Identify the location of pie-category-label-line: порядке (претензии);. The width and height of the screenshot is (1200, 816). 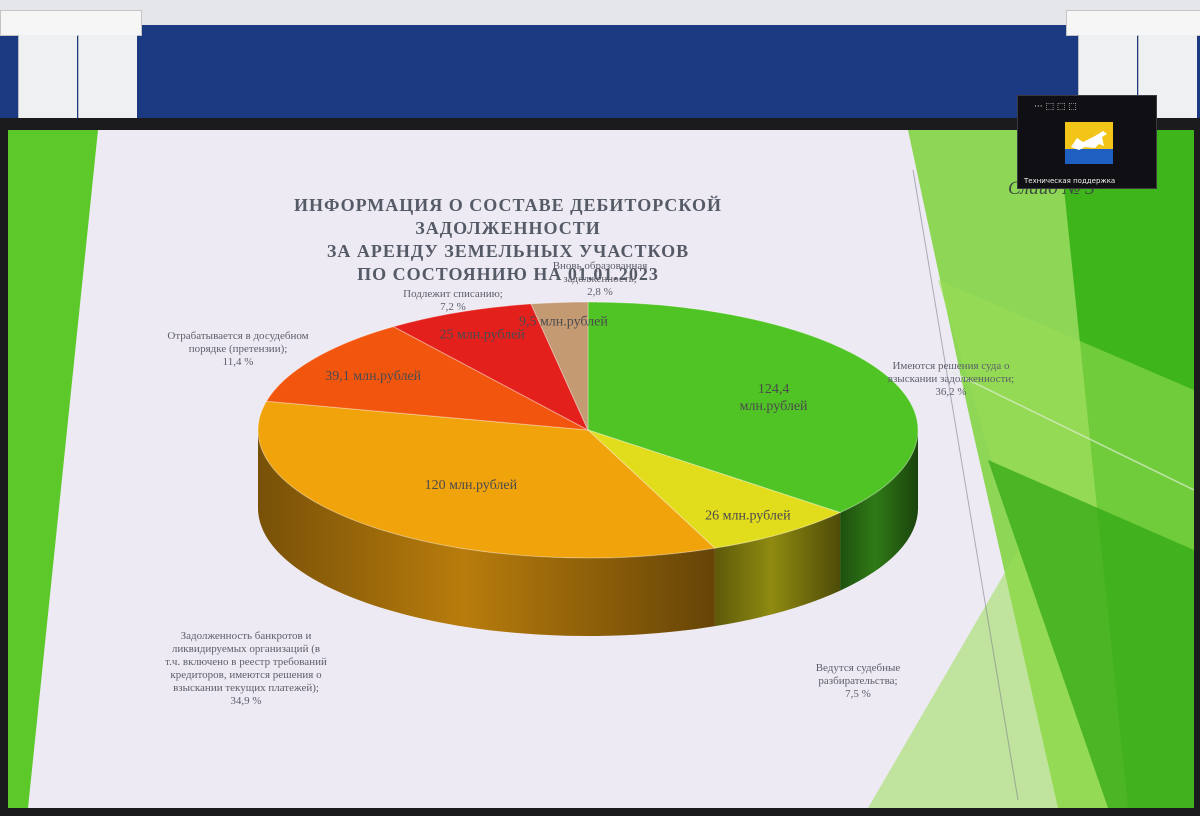
(238, 349).